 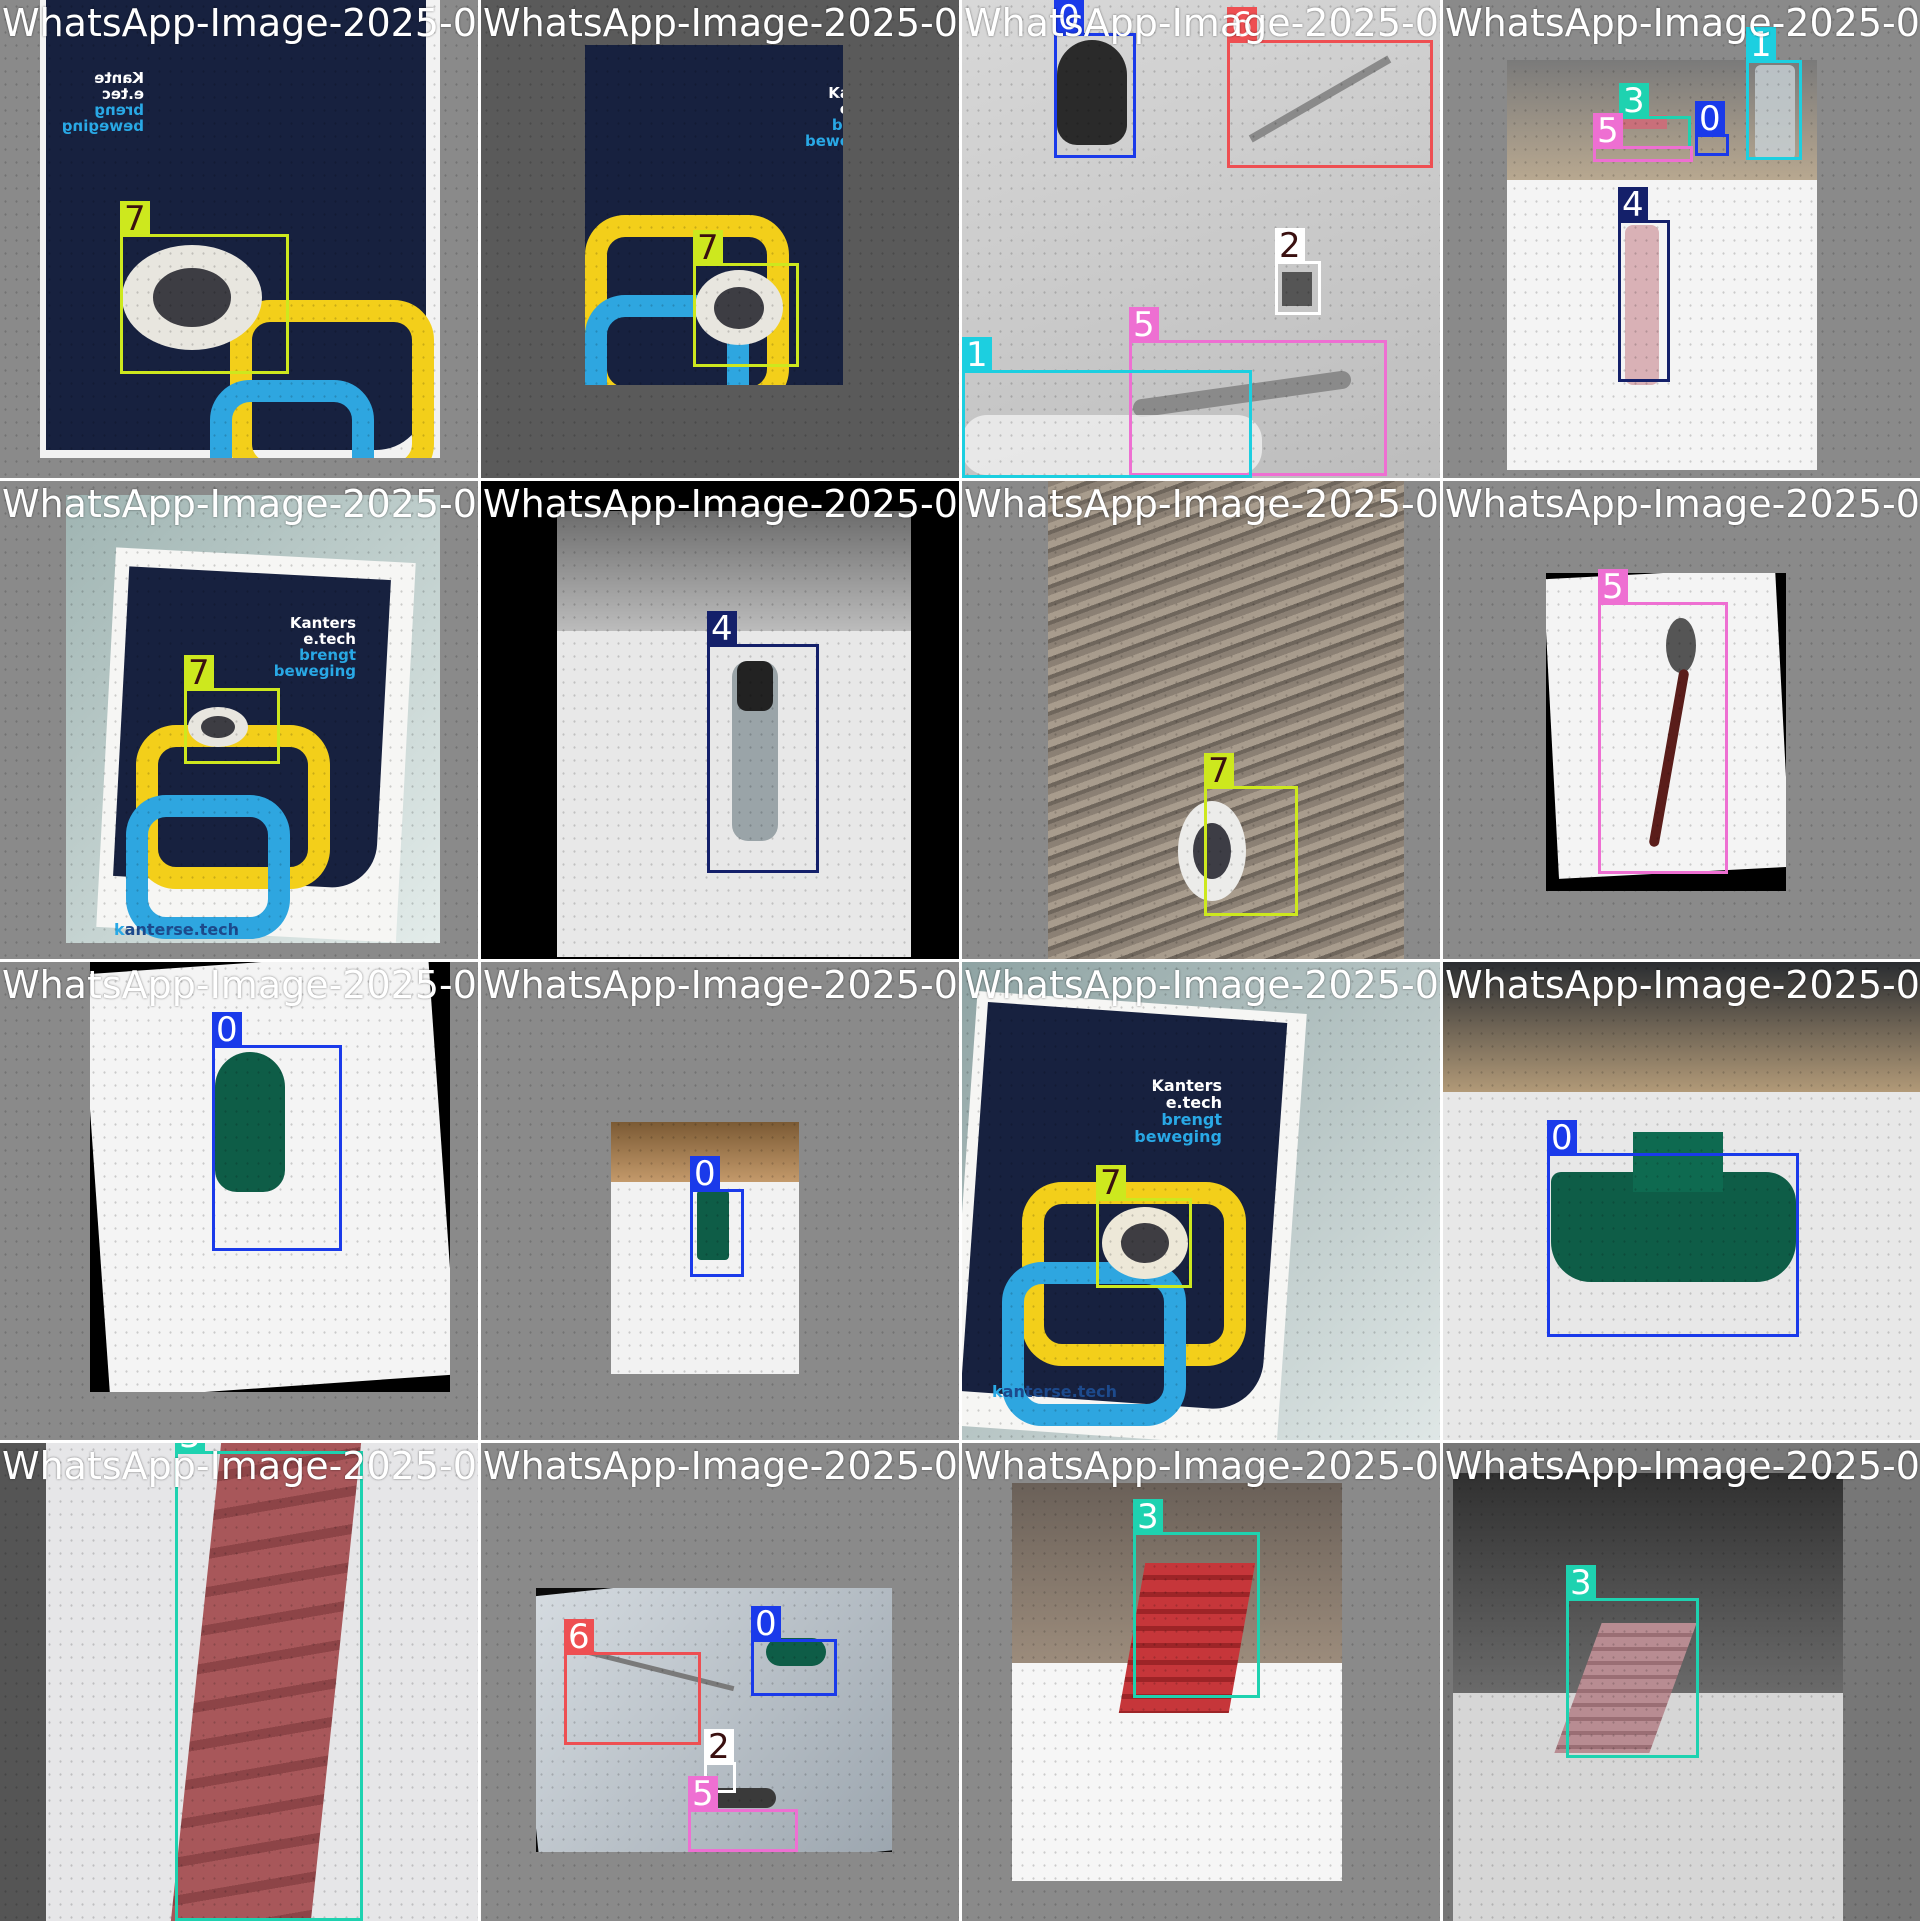 I want to click on tile-photo: Kante e.tec breng beweging, so click(x=240, y=229).